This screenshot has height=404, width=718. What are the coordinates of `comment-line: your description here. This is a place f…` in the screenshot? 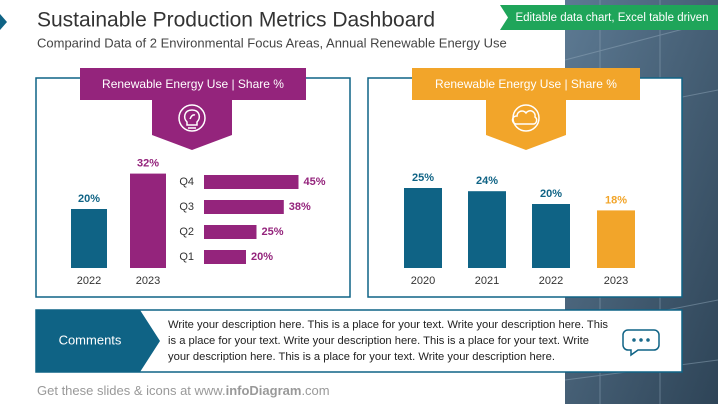 It's located at (361, 357).